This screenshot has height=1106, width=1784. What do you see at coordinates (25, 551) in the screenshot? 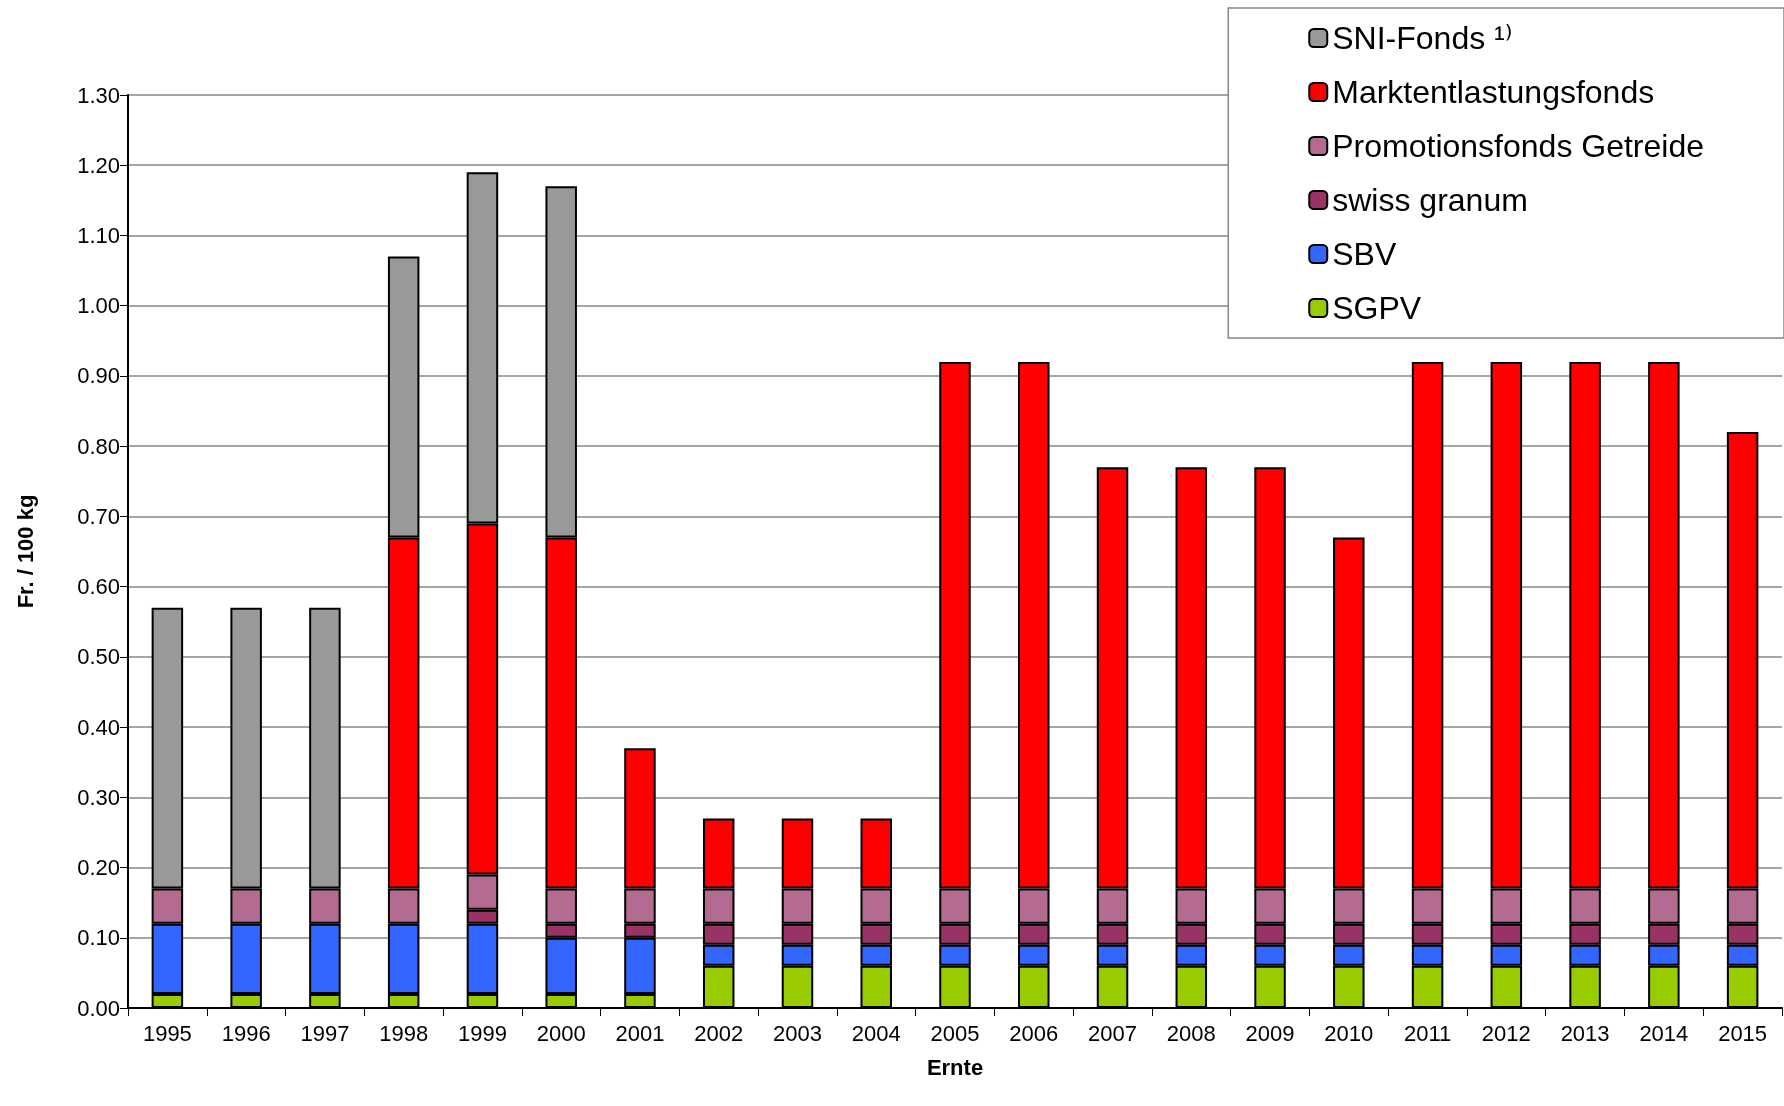
I see `y-axis-title: Fr. / 100 kg` at bounding box center [25, 551].